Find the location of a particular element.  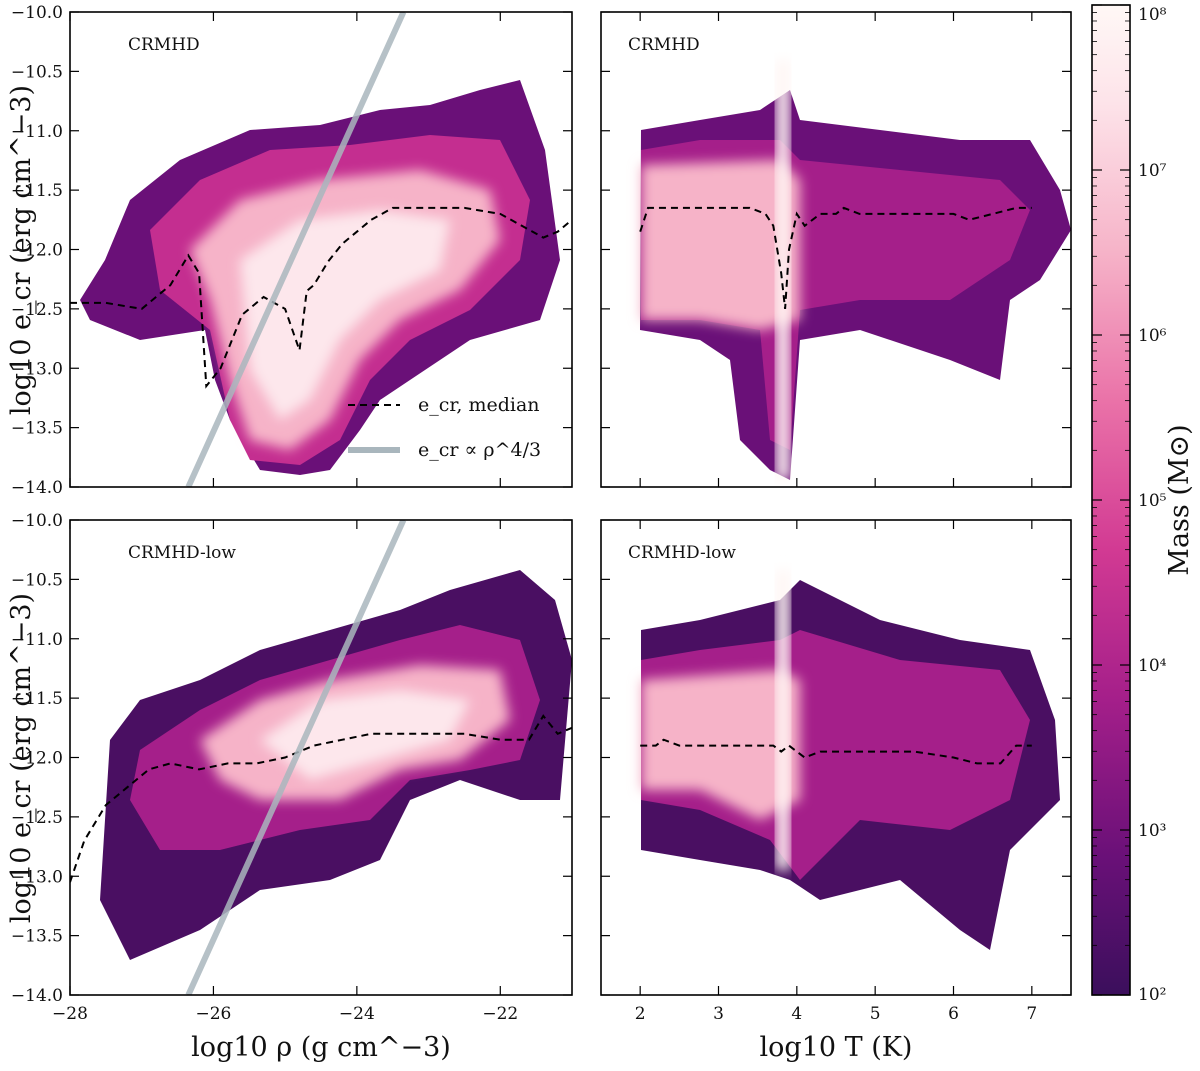

ylabel-bottom: log10 e_cr (erg cm^−3) is located at coordinates (21, 758).